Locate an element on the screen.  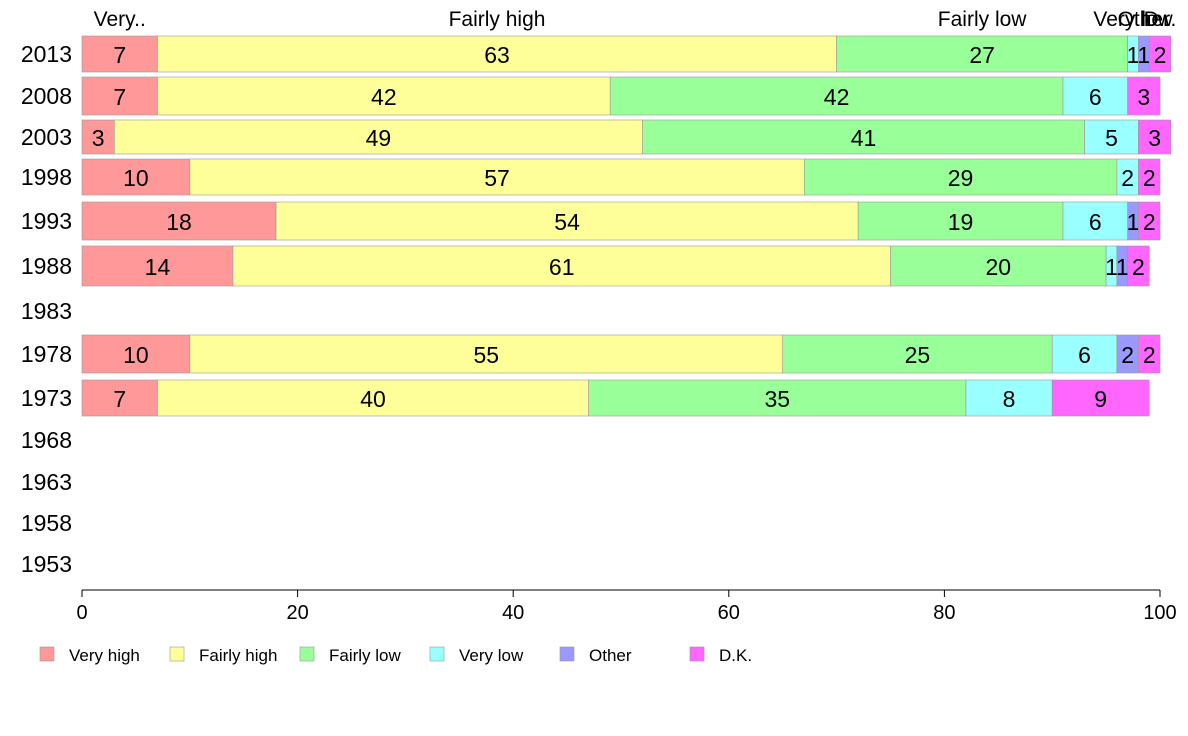
data-label-2003-d-k: 3 is located at coordinates (1154, 138).